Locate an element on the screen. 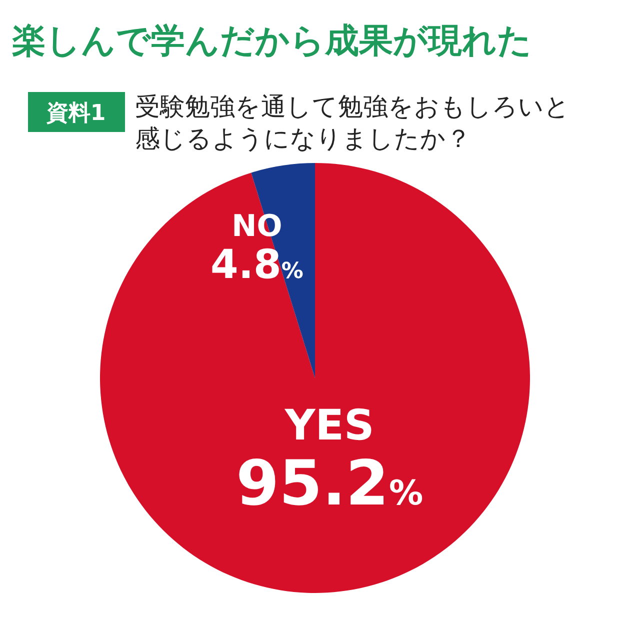 The height and width of the screenshot is (617, 640). chart-subtitle: 受験勉強を通して勉強をおもしろいと感じるようになりましたか？ is located at coordinates (352, 122).